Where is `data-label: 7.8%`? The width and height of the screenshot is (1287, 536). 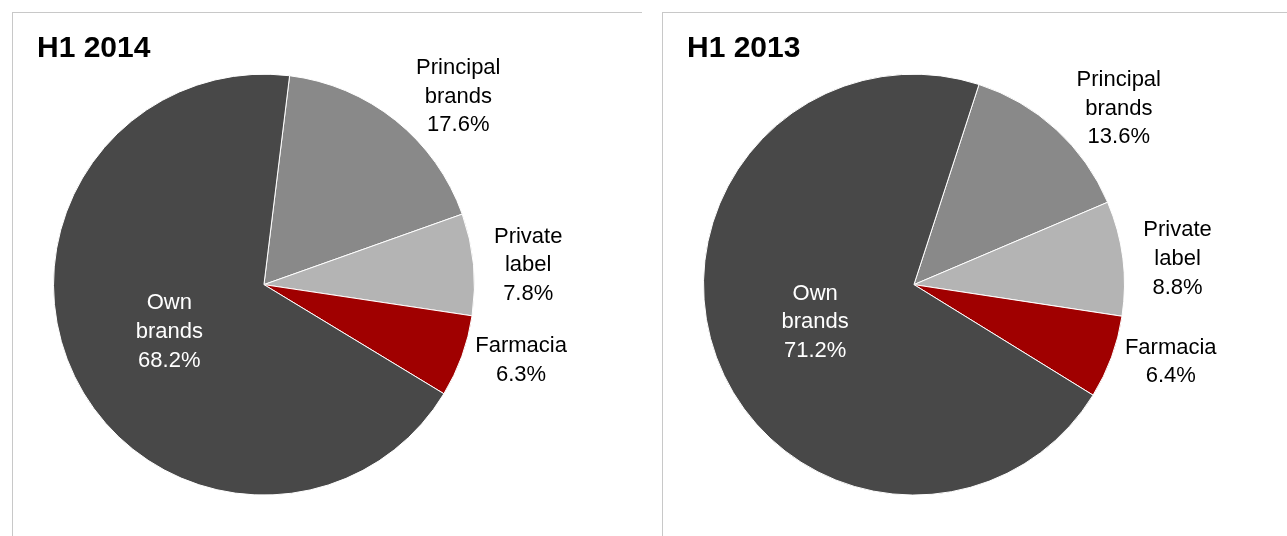
data-label: 7.8% is located at coordinates (528, 293).